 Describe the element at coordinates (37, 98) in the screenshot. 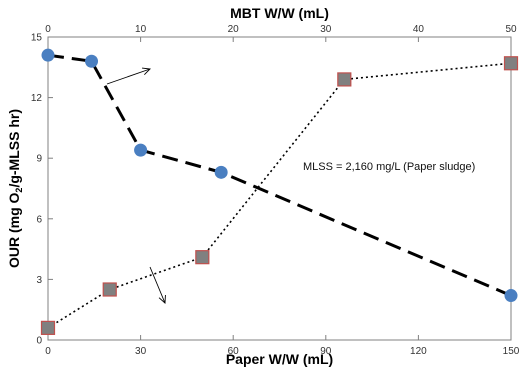

I see `y-tick-label: 12` at that location.